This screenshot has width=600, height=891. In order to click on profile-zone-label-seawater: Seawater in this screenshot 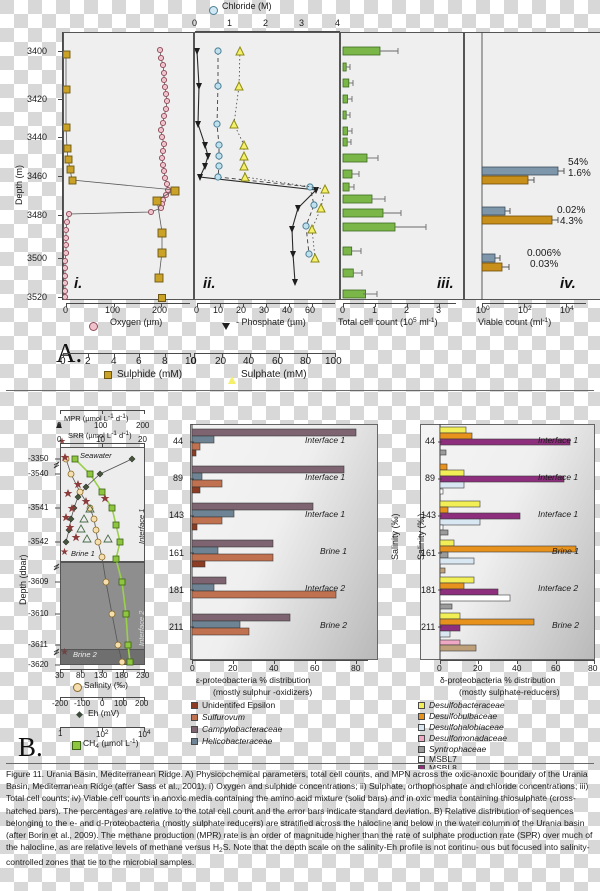, I will do `click(96, 455)`.